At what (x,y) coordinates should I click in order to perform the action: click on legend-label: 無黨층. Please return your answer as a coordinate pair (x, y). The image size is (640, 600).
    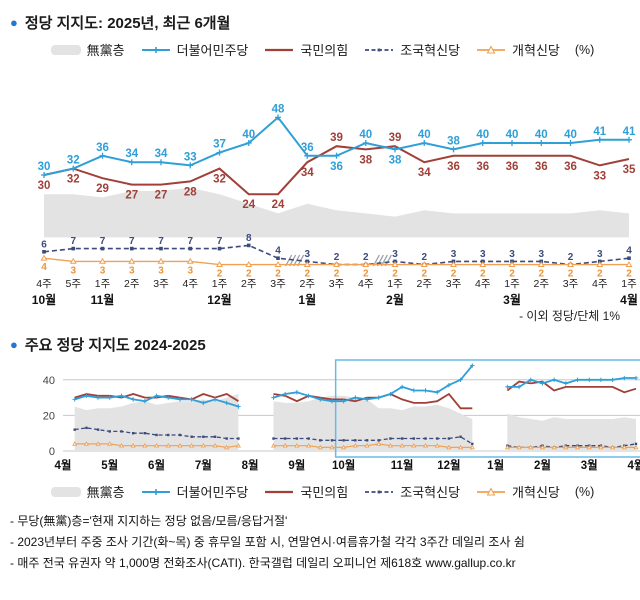
    Looking at the image, I should click on (105, 50).